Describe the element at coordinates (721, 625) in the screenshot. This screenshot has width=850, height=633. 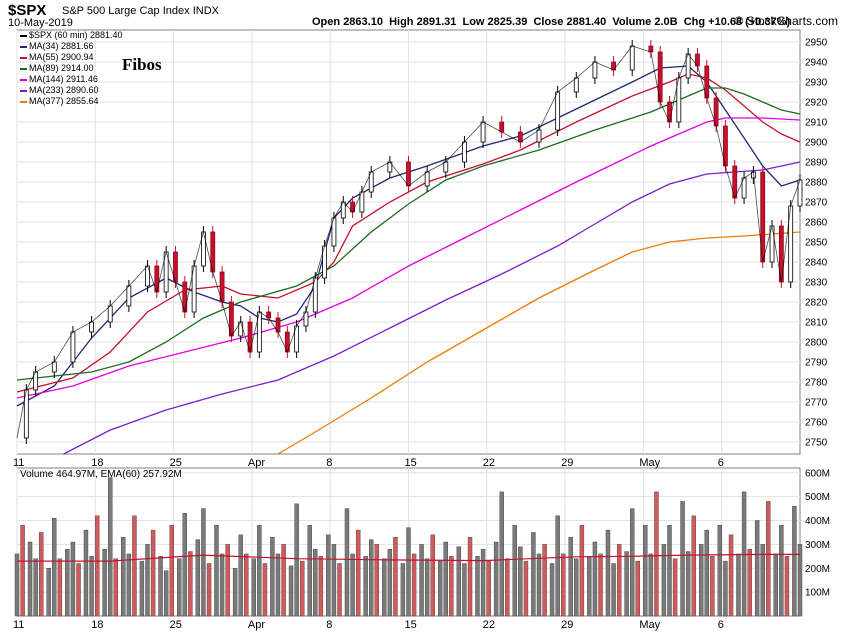
I see `volume-x-tick: 6` at that location.